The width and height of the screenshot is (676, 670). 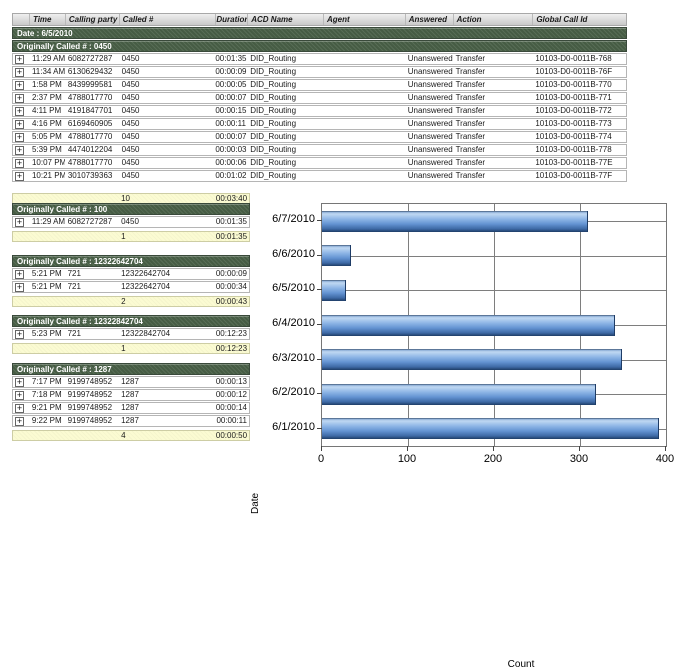 What do you see at coordinates (74, 286) in the screenshot?
I see `calling-party: 721` at bounding box center [74, 286].